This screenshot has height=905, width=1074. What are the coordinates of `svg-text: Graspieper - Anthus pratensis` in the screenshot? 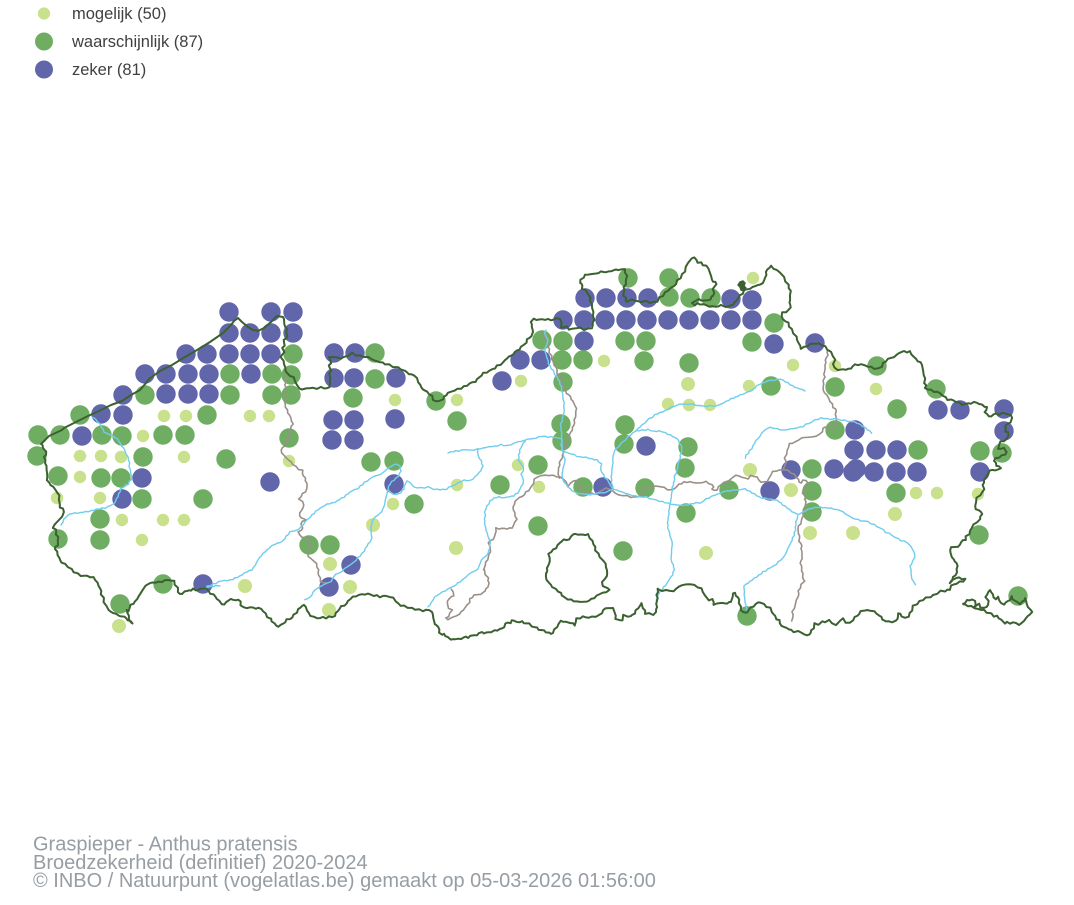 It's located at (165, 845).